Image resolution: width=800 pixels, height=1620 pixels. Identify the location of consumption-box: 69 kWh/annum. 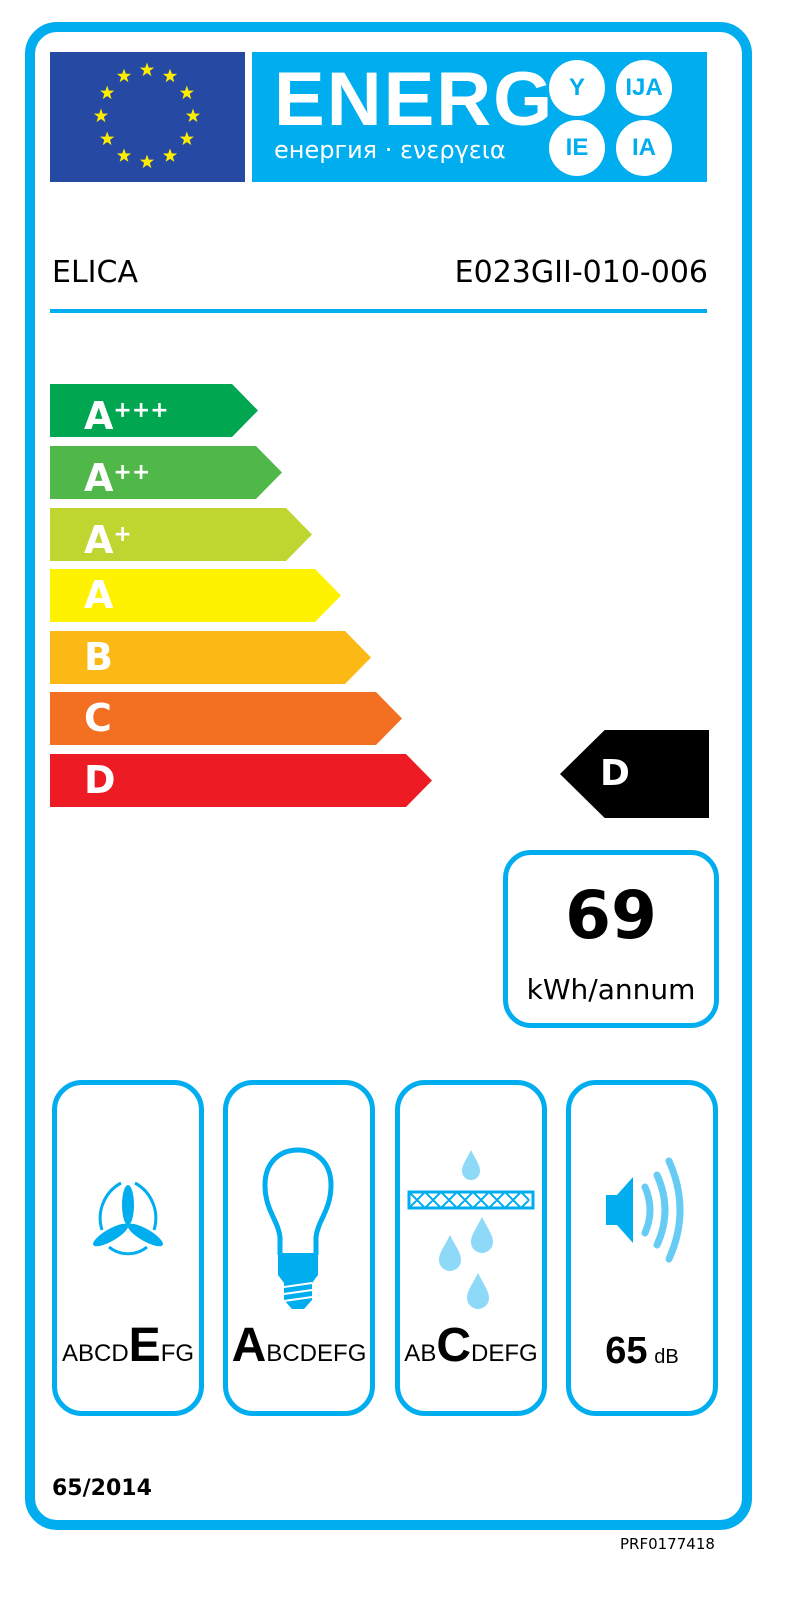
(611, 939).